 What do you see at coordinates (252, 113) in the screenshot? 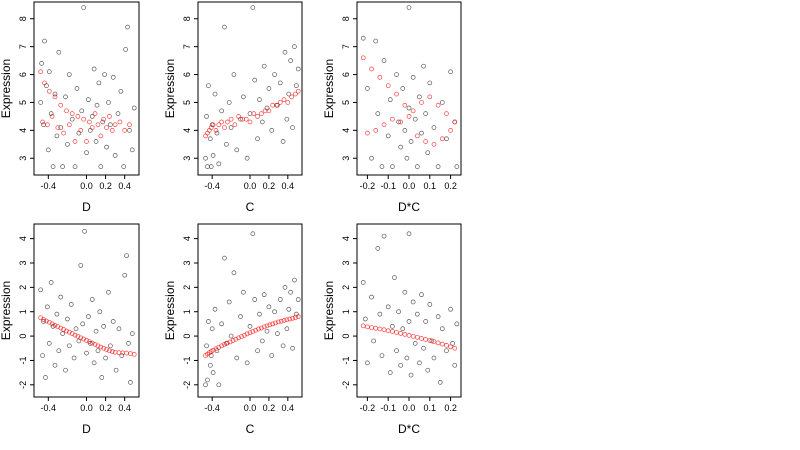
I see `fitted-points` at bounding box center [252, 113].